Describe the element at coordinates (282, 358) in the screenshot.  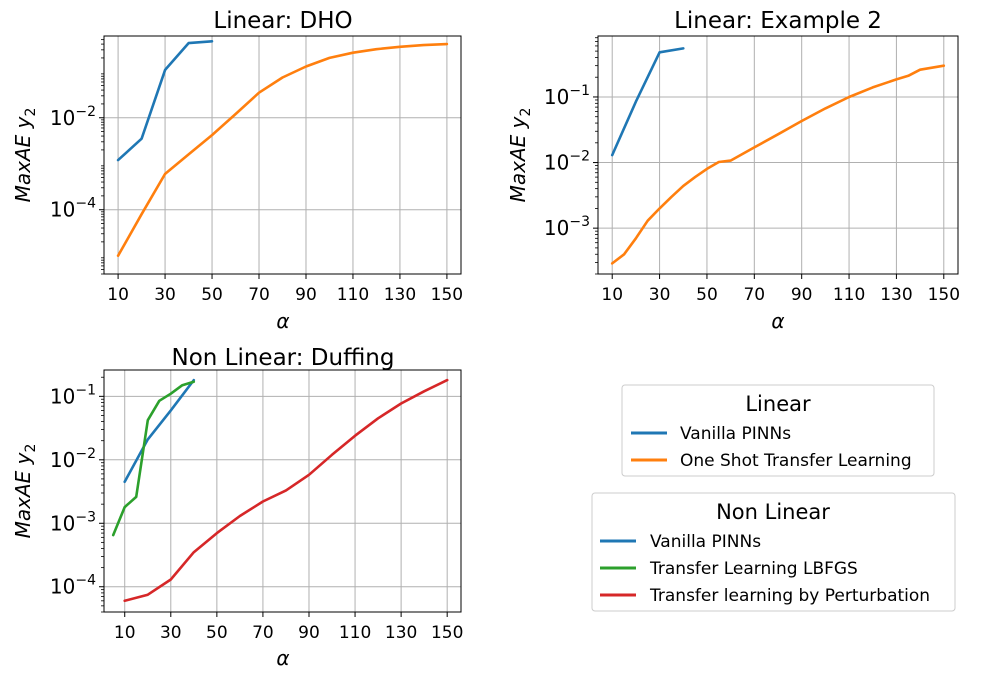
I see `chart-title: Non Linear: Duffing` at that location.